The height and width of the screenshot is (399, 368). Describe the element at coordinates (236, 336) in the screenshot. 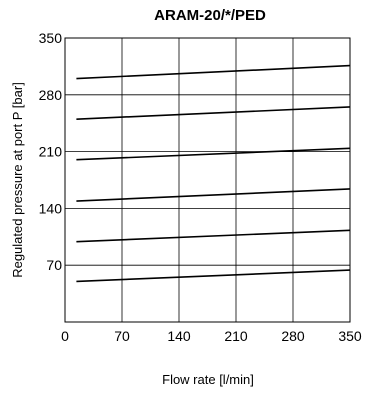

I see `x-tick-label: 210` at that location.